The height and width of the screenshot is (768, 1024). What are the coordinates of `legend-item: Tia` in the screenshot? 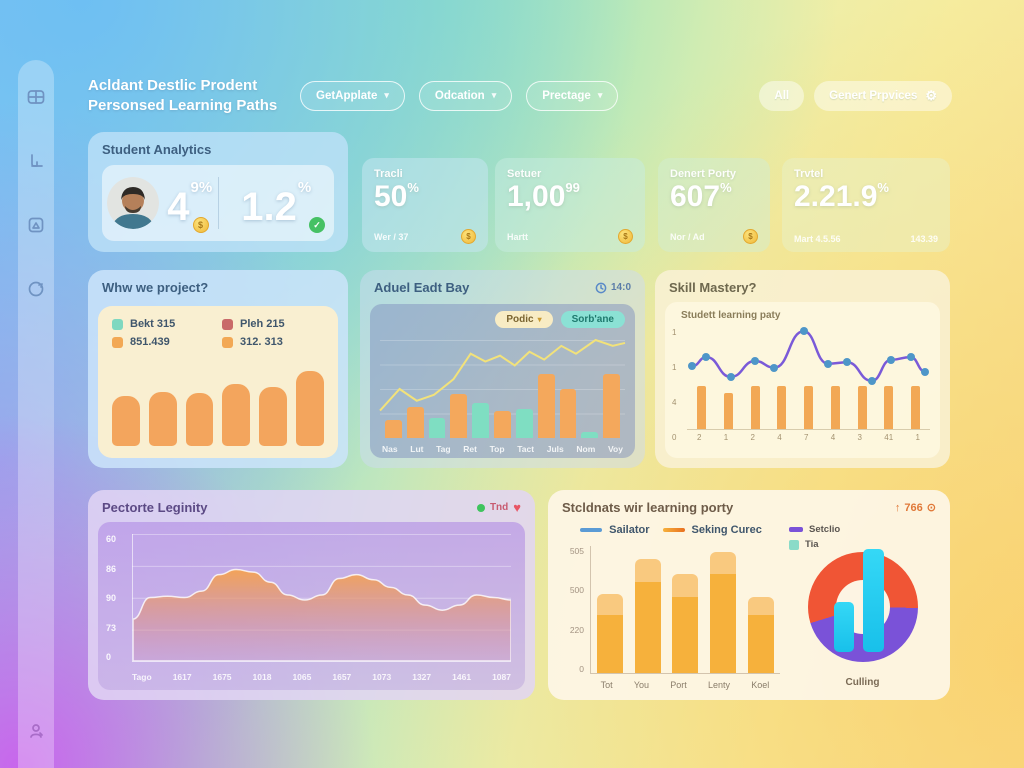 It's located at (814, 544).